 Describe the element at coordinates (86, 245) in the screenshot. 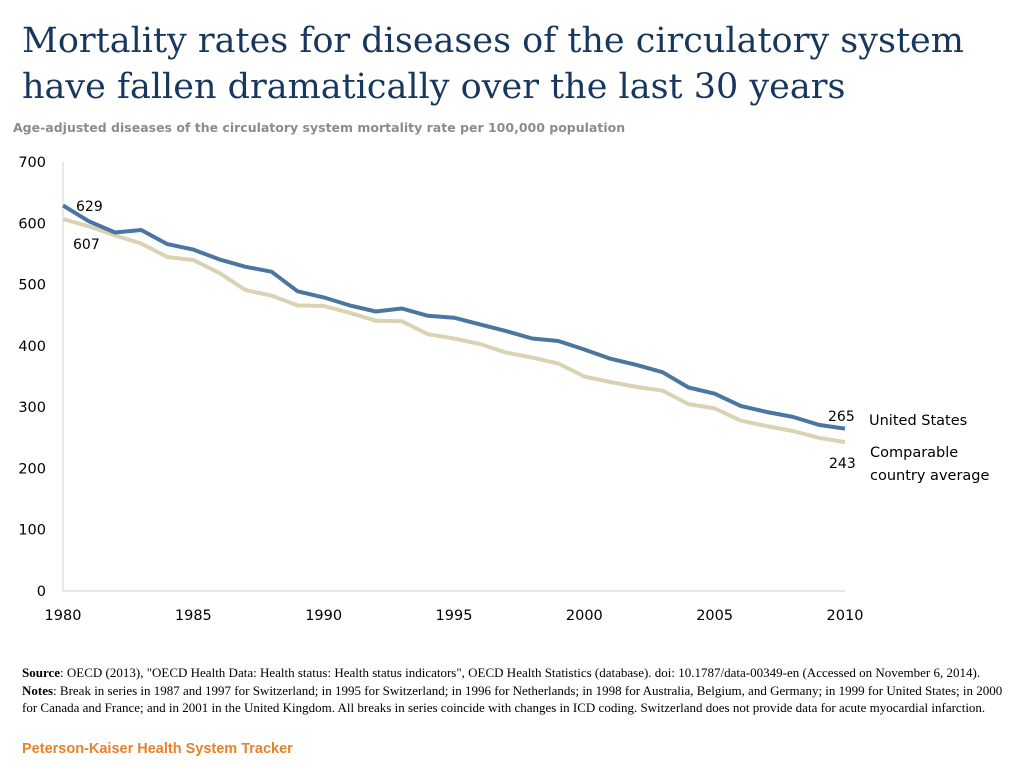

I see `comp-start-label: 607` at that location.